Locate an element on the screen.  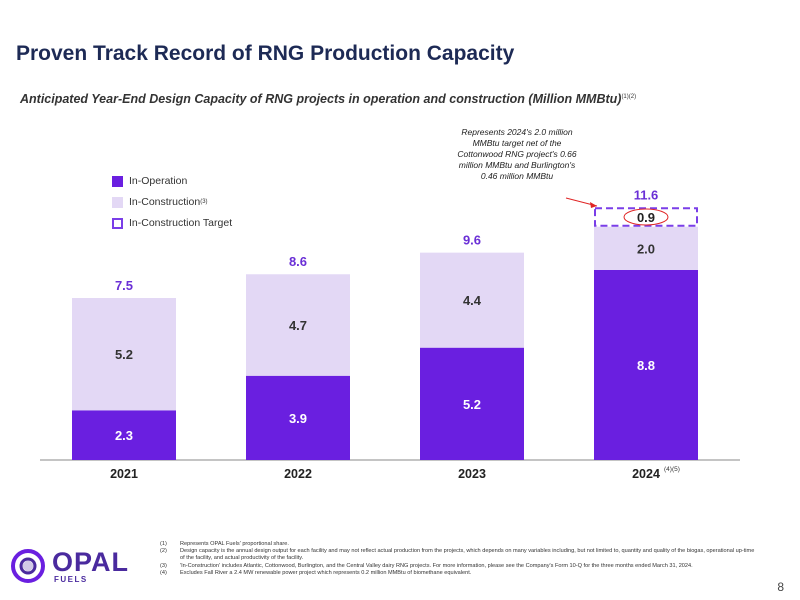
bar-total-label-2024: 11.6 is located at coordinates (646, 194).